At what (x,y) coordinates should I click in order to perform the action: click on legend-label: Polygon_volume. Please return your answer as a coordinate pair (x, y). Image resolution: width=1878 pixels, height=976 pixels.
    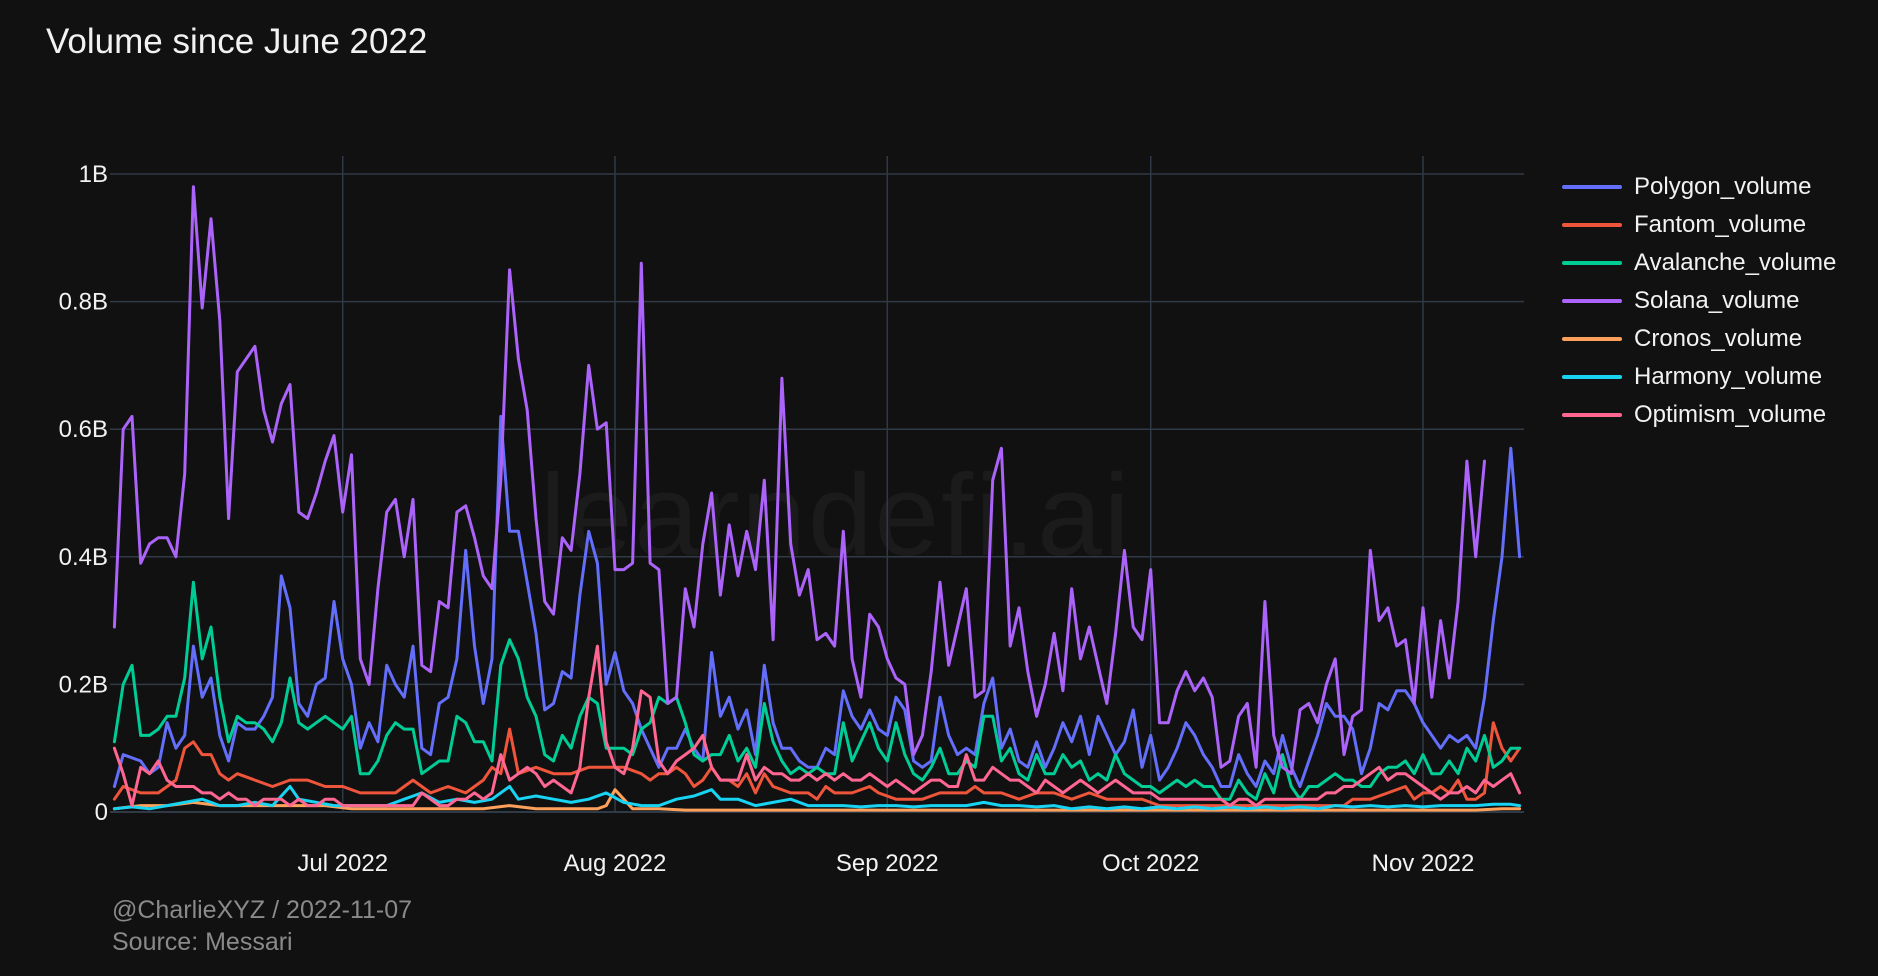
    Looking at the image, I should click on (1723, 186).